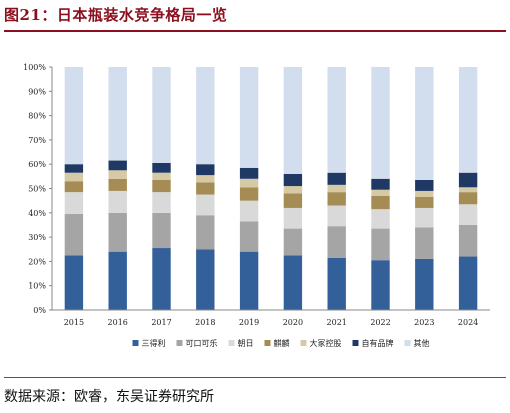 The height and width of the screenshot is (413, 510). I want to click on title-rule, so click(255, 31).